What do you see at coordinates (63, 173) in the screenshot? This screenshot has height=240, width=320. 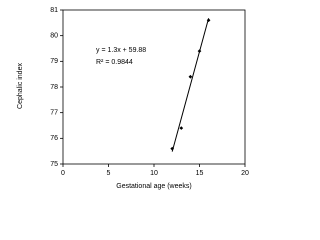 I see `x-tick-label: 0` at bounding box center [63, 173].